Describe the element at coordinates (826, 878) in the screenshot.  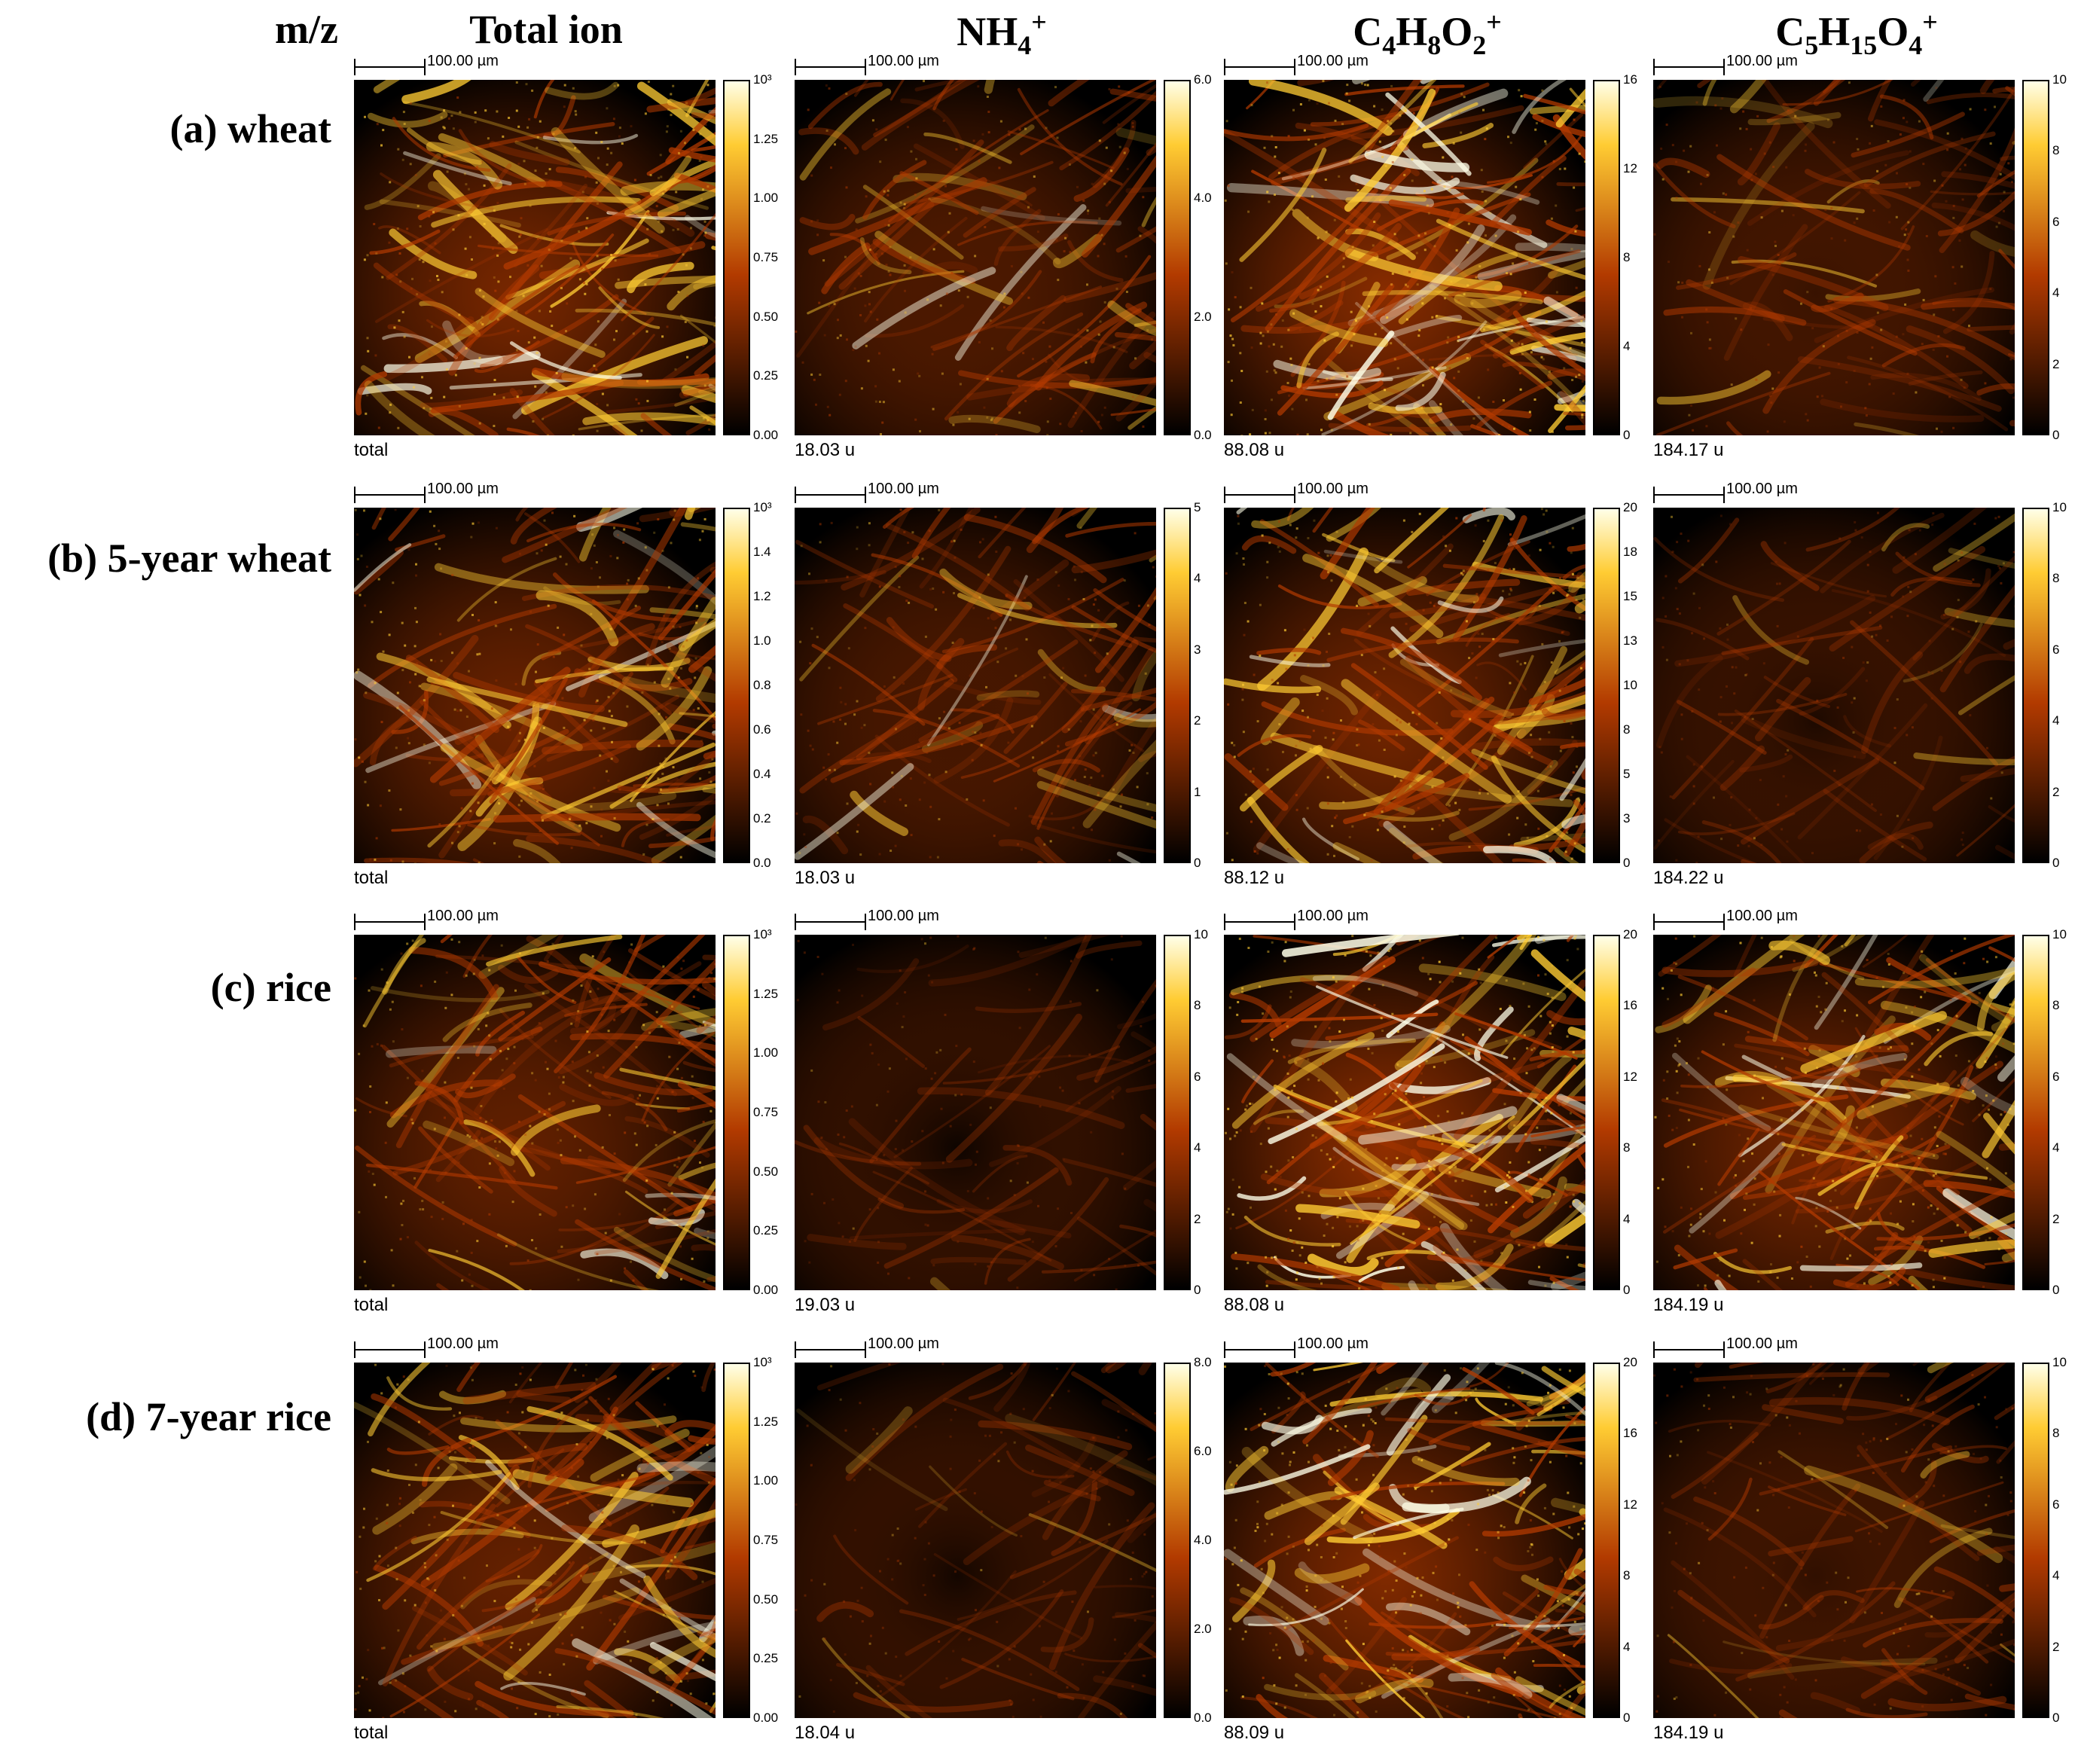
I see `mass-label: 18.03 u` at that location.